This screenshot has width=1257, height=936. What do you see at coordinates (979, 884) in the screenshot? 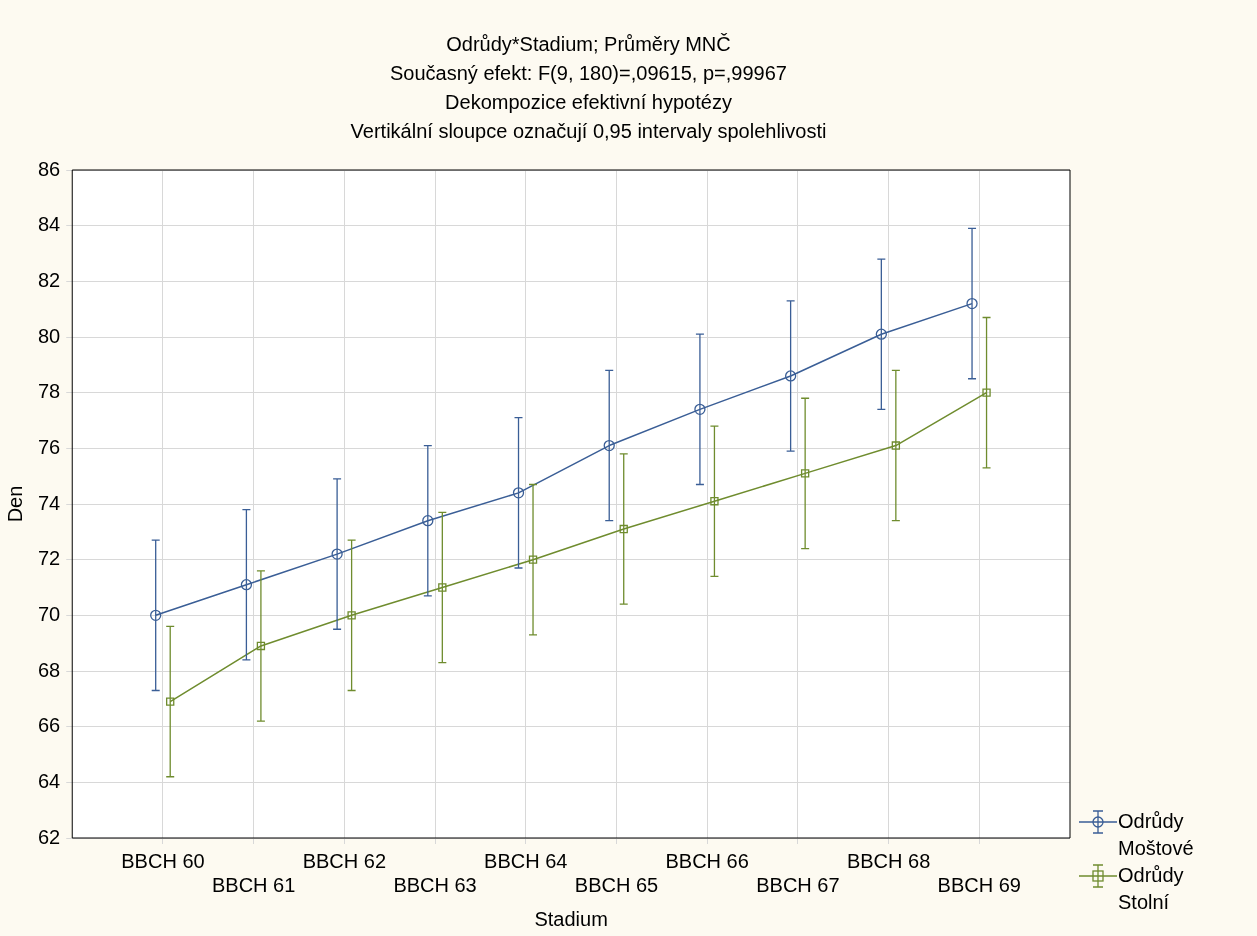
I see `x-tick-label: BBCH 69` at bounding box center [979, 884].